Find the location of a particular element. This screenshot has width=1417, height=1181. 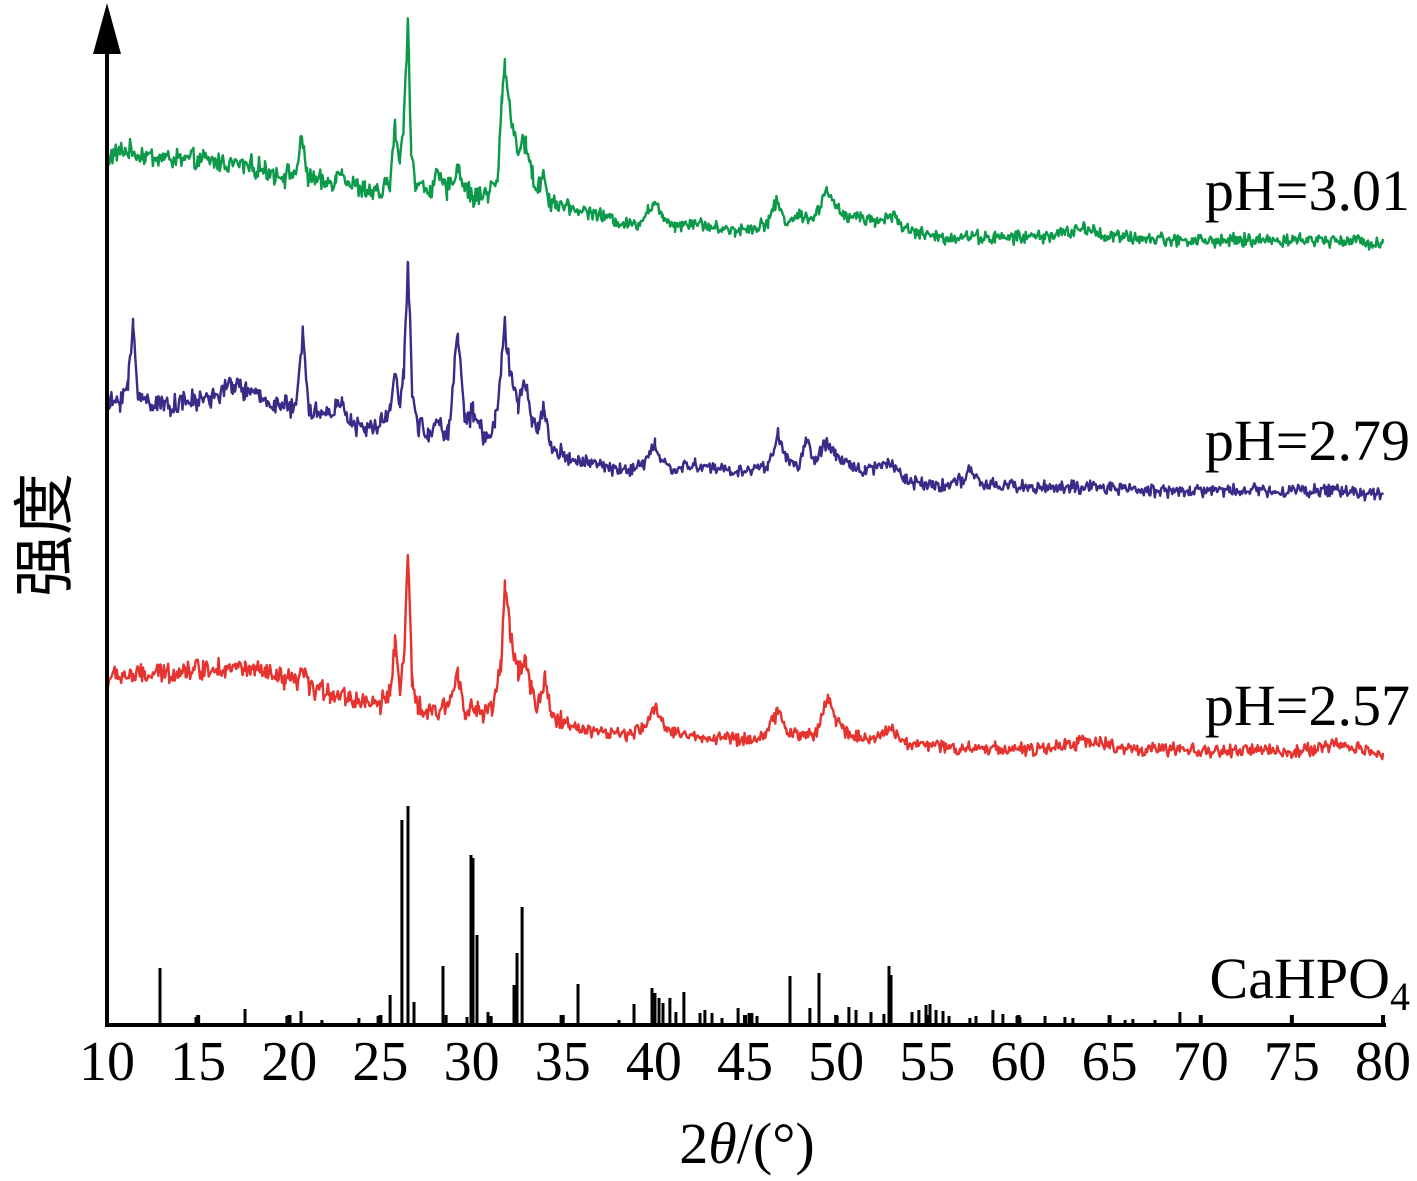

x-tick-label: 40 is located at coordinates (654, 1062).